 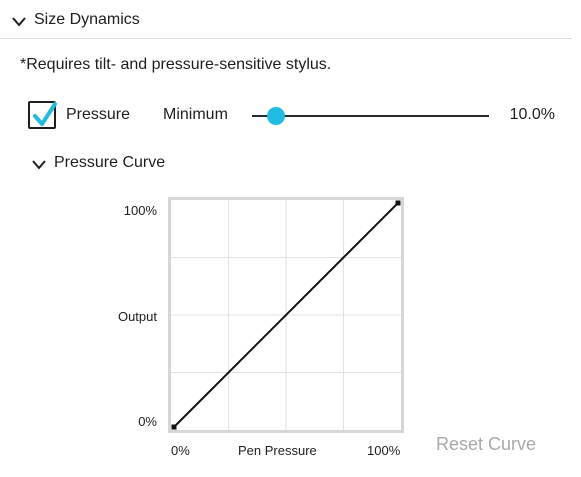 What do you see at coordinates (370, 116) in the screenshot?
I see `minimum-slider-track` at bounding box center [370, 116].